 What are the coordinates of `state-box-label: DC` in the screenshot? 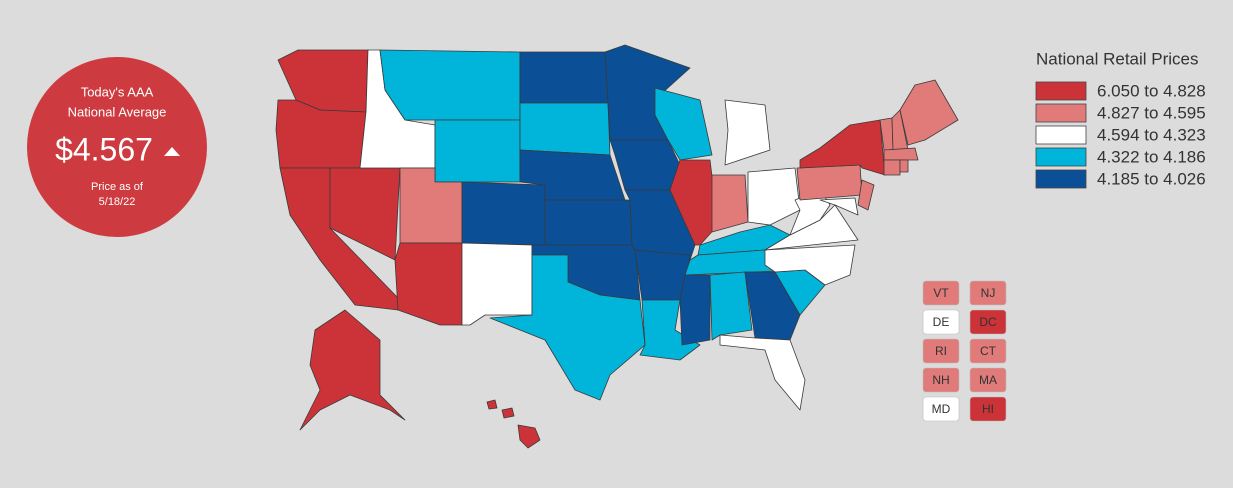 It's located at (988, 322).